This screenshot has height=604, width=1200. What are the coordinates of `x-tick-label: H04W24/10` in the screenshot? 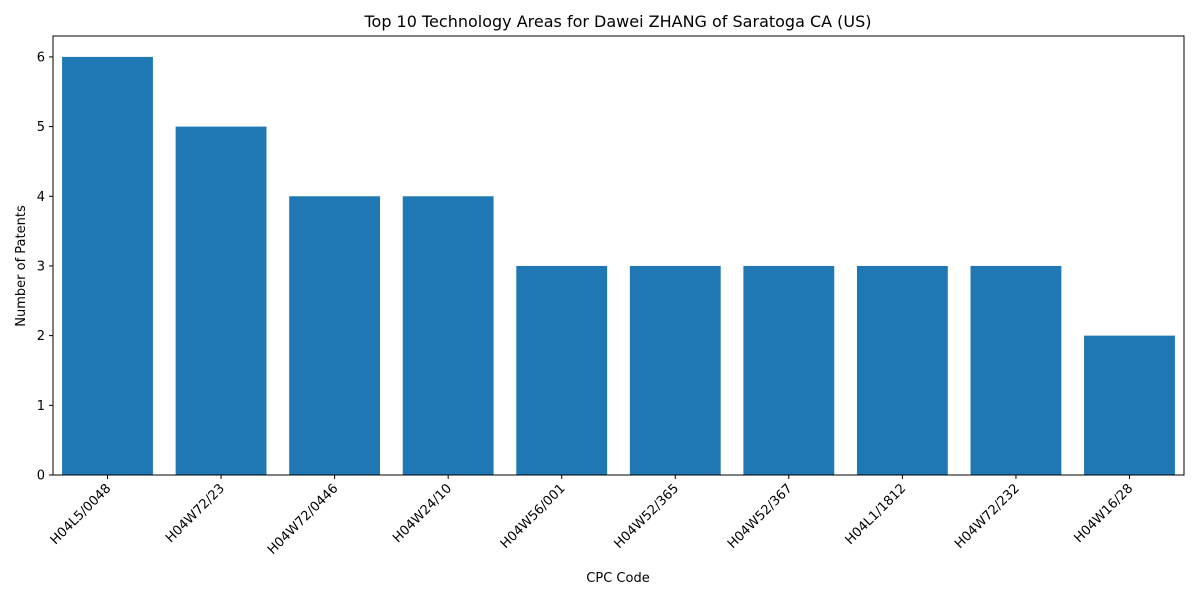 It's located at (422, 513).